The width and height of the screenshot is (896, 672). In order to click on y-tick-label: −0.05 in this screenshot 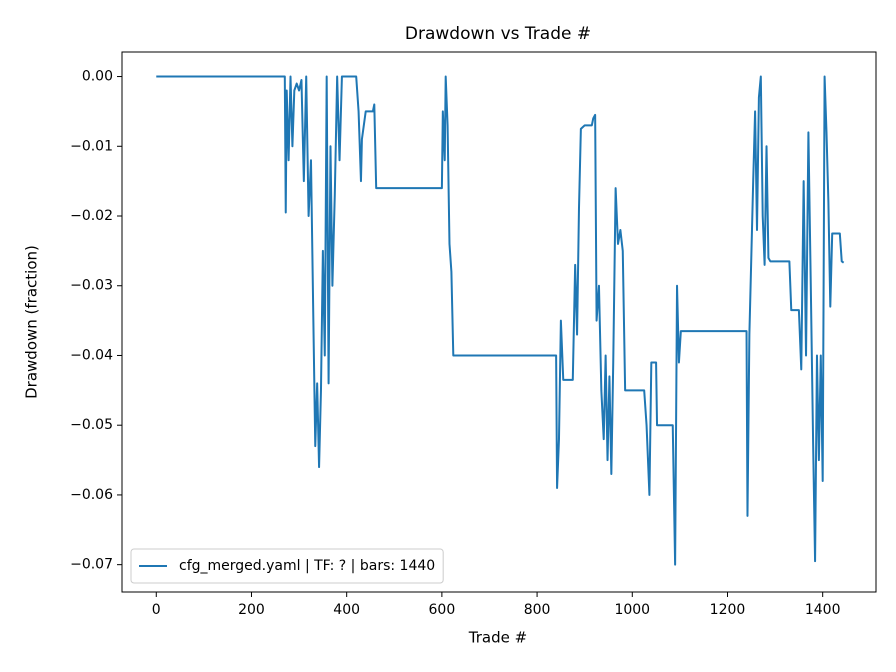, I will do `click(91, 425)`.